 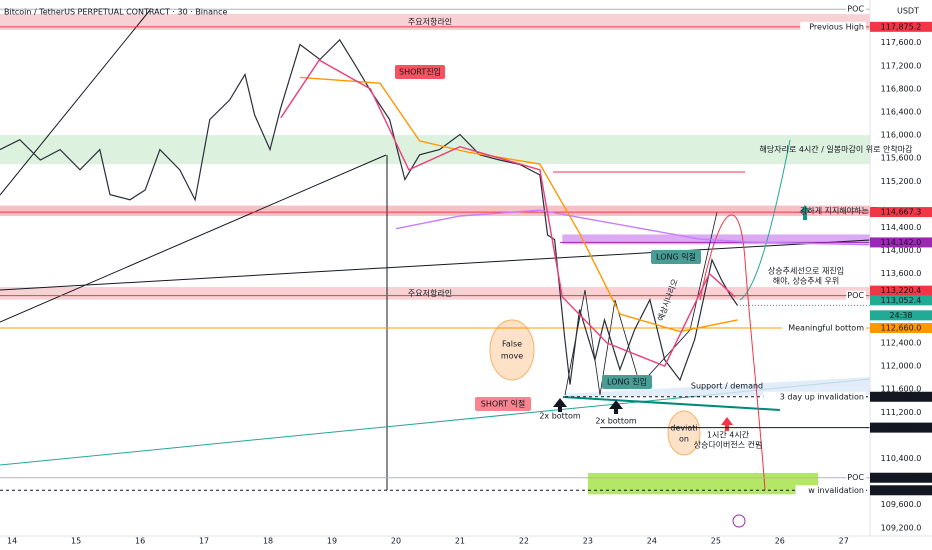 What do you see at coordinates (683, 428) in the screenshot?
I see `annotation: deviati` at bounding box center [683, 428].